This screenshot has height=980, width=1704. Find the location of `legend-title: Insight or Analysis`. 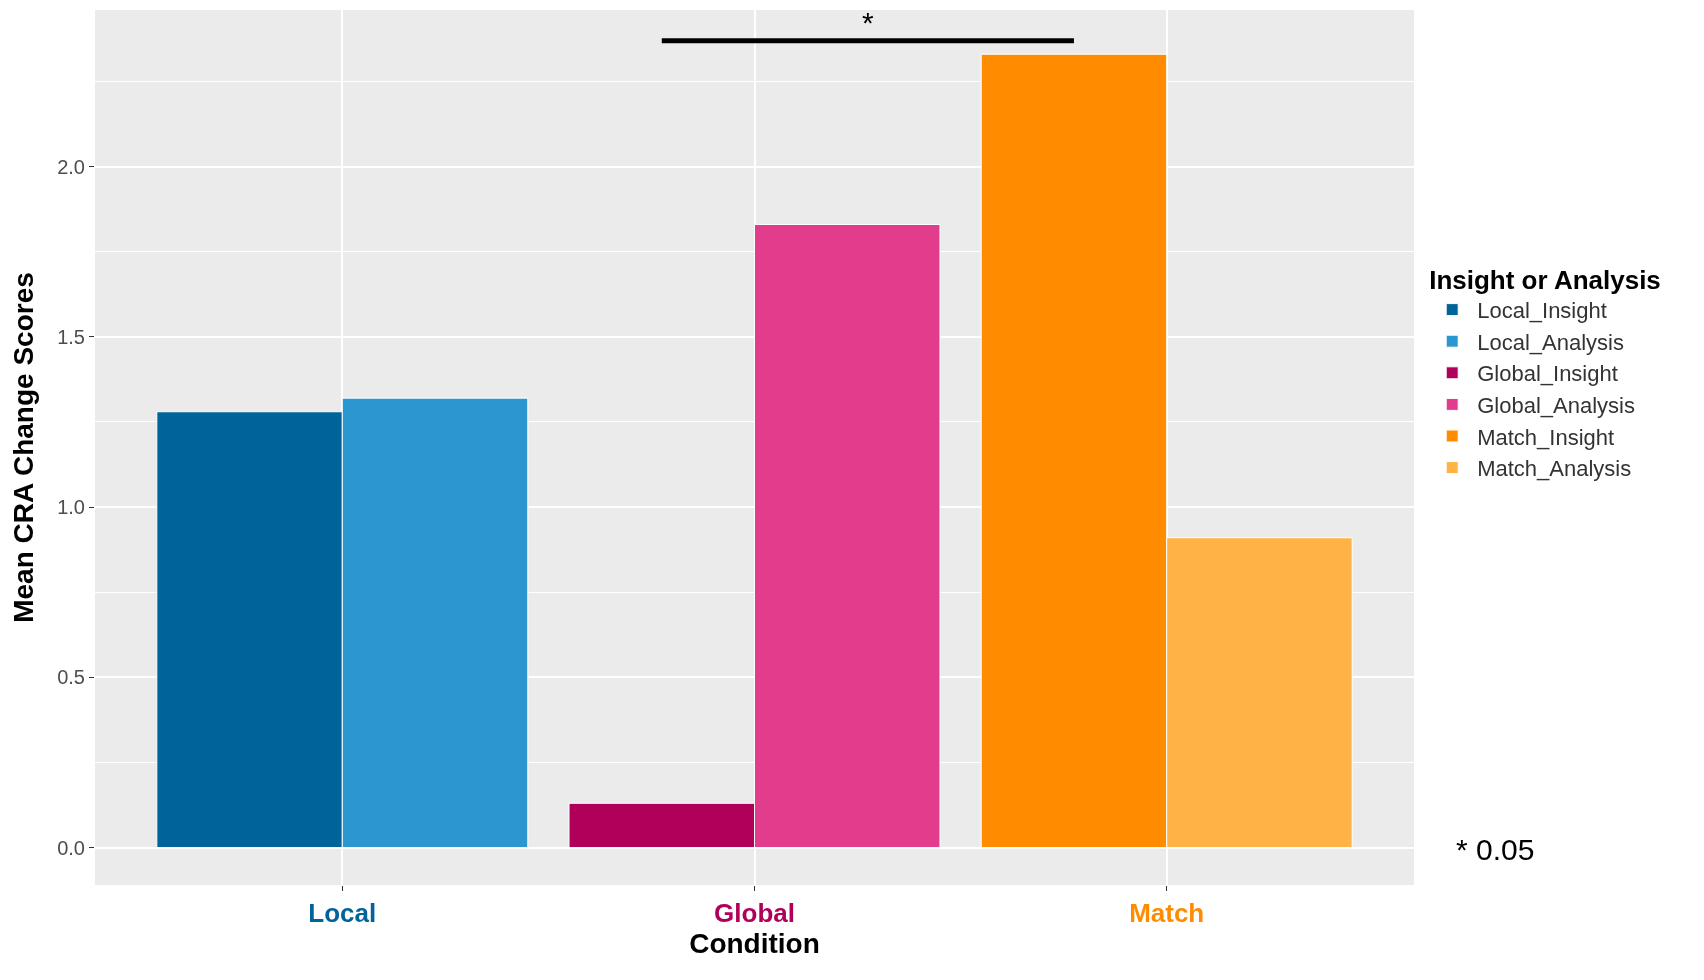

legend-title: Insight or Analysis is located at coordinates (1545, 279).